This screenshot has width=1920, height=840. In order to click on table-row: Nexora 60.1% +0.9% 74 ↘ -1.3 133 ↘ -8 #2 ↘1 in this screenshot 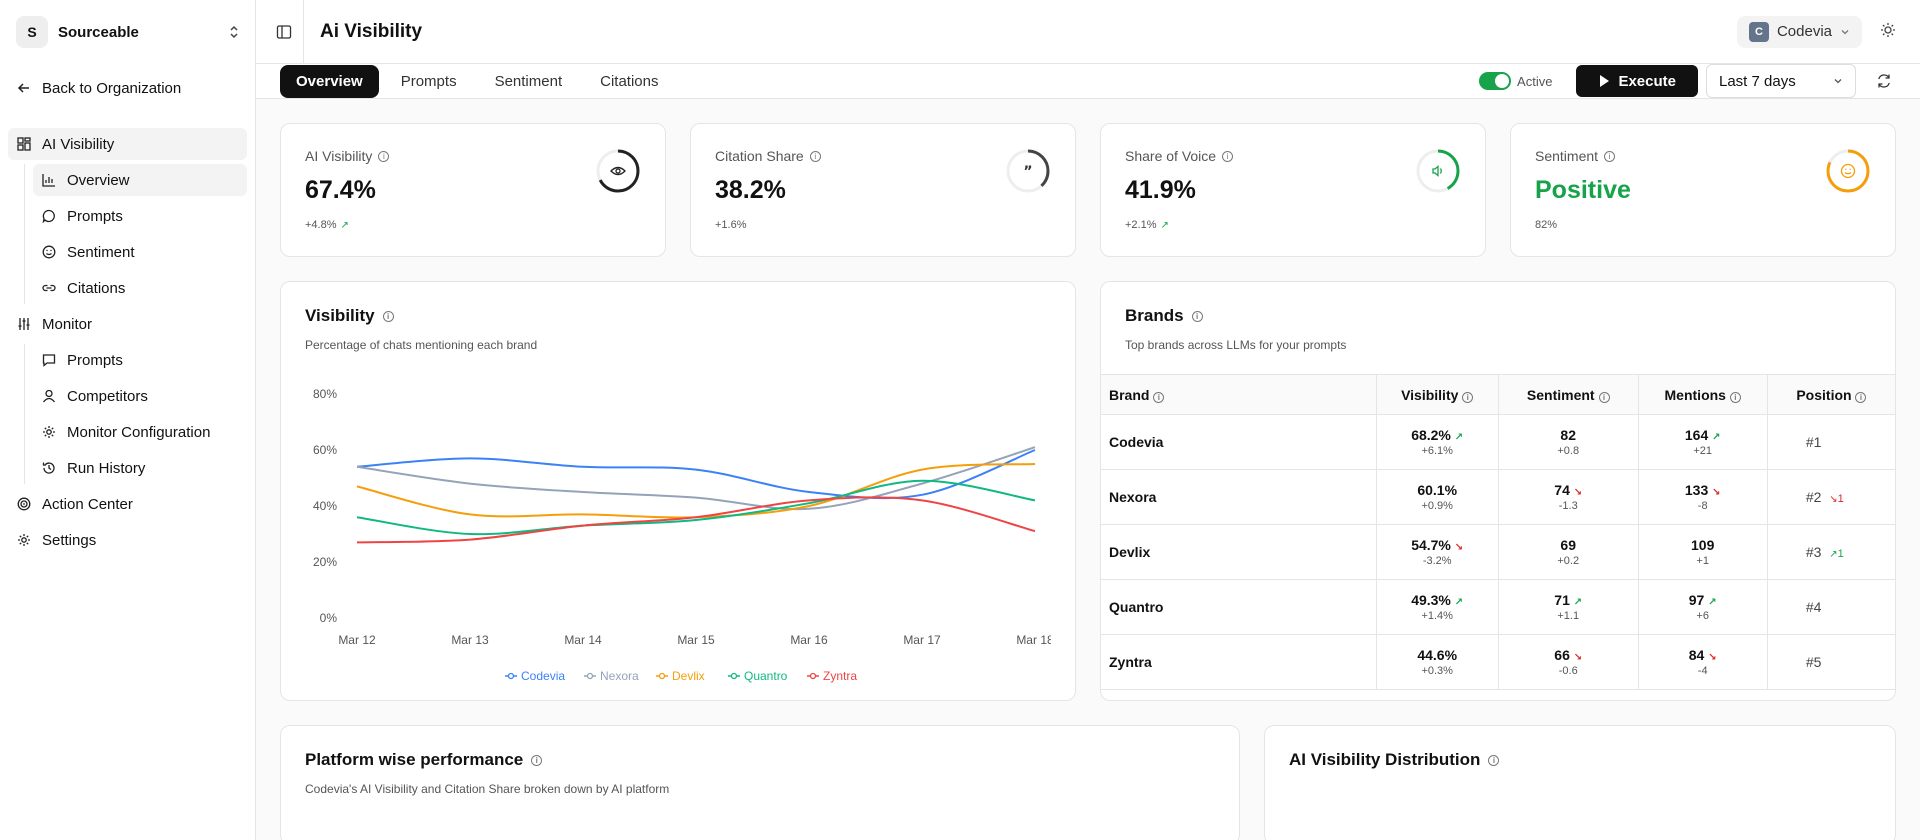, I will do `click(1498, 497)`.